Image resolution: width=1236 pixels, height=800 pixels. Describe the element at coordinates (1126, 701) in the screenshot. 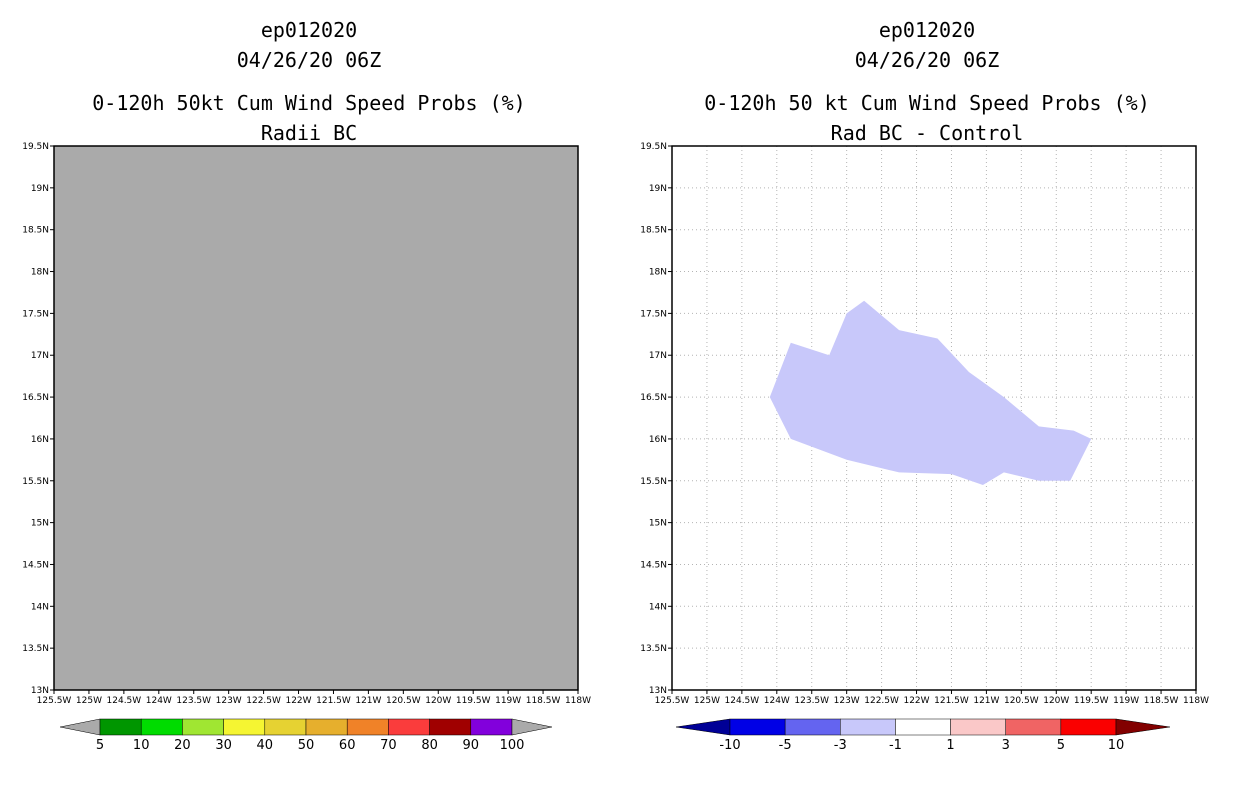

I see `x-tick-label: 119W` at that location.